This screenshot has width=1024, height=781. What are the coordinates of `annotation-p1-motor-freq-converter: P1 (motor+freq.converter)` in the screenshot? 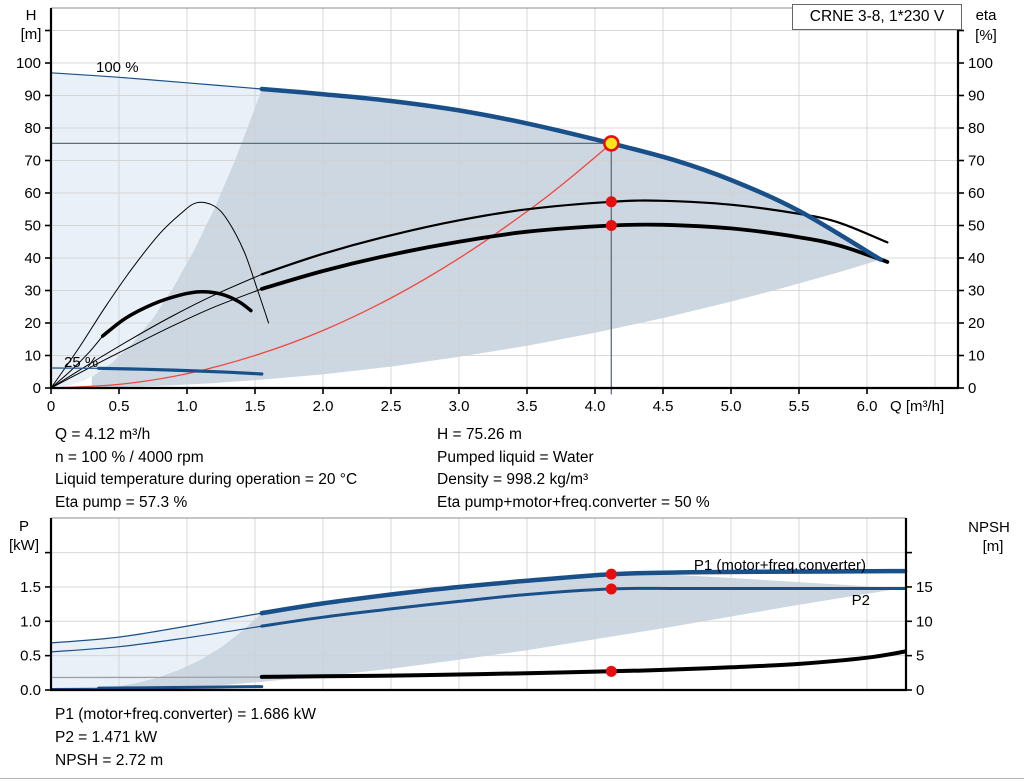 It's located at (780, 565).